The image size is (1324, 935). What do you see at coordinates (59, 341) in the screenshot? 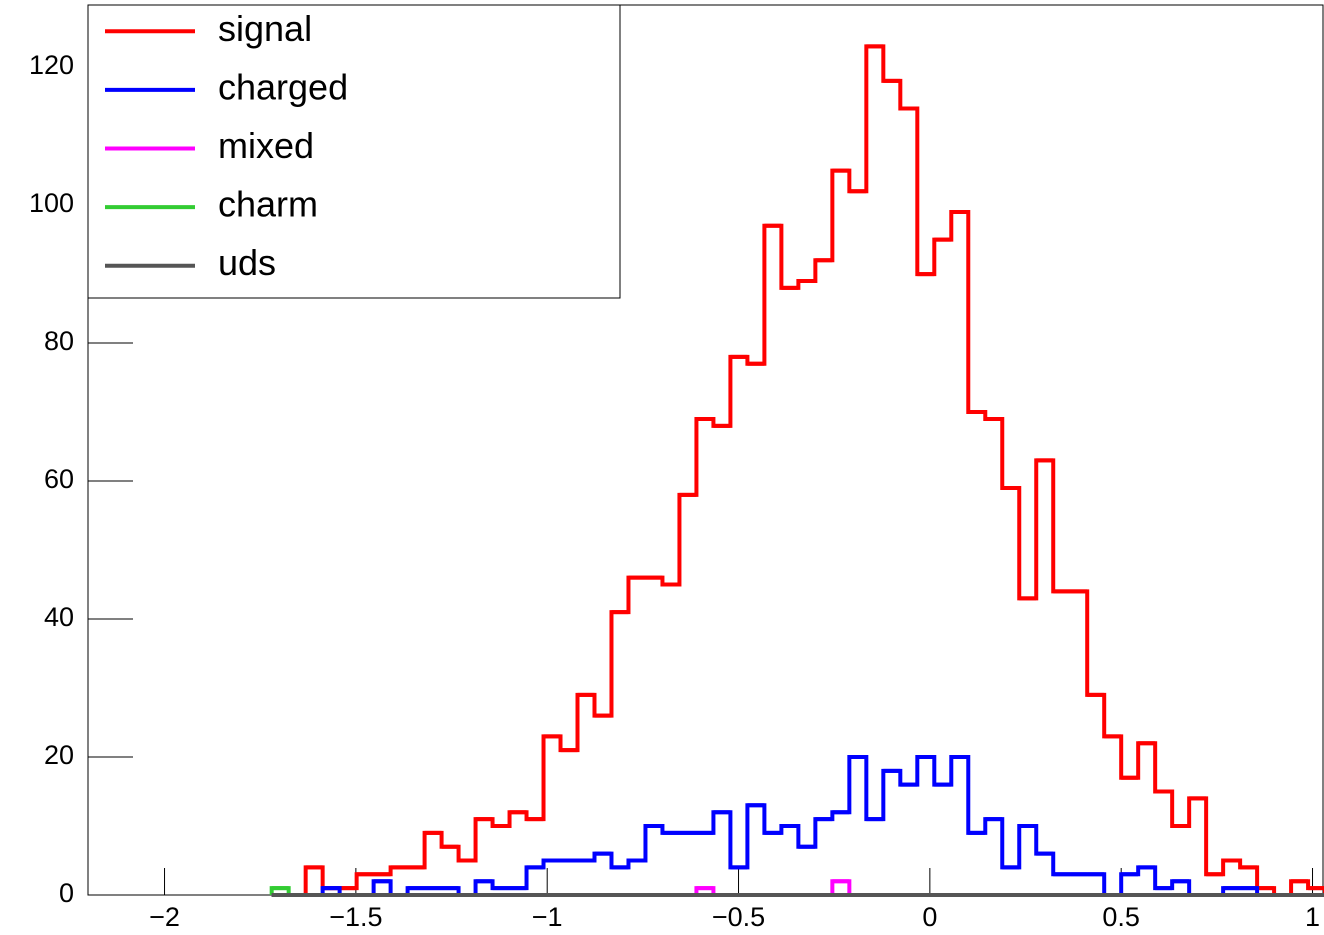
I see `y-tick-label: 80` at bounding box center [59, 341].